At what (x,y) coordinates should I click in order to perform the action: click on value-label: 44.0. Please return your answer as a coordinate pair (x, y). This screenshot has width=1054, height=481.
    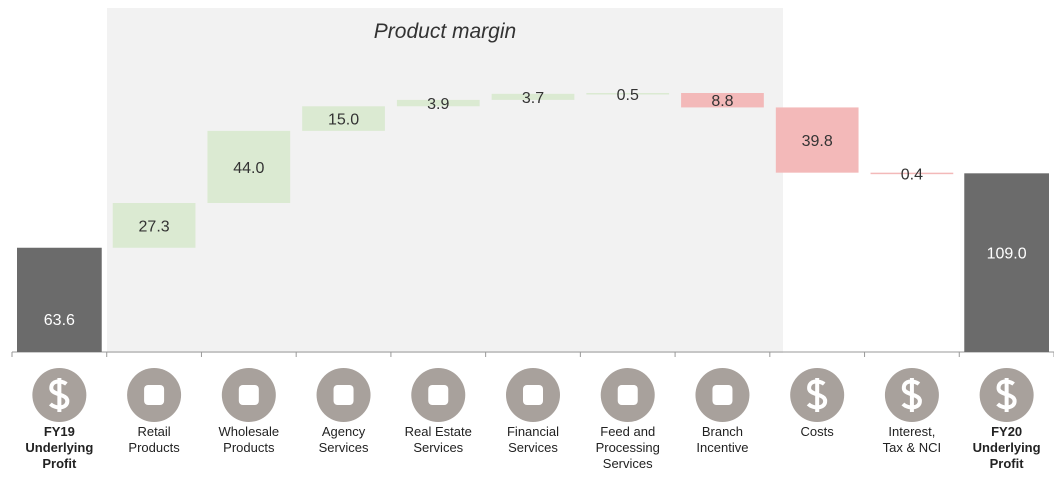
    Looking at the image, I should click on (248, 168).